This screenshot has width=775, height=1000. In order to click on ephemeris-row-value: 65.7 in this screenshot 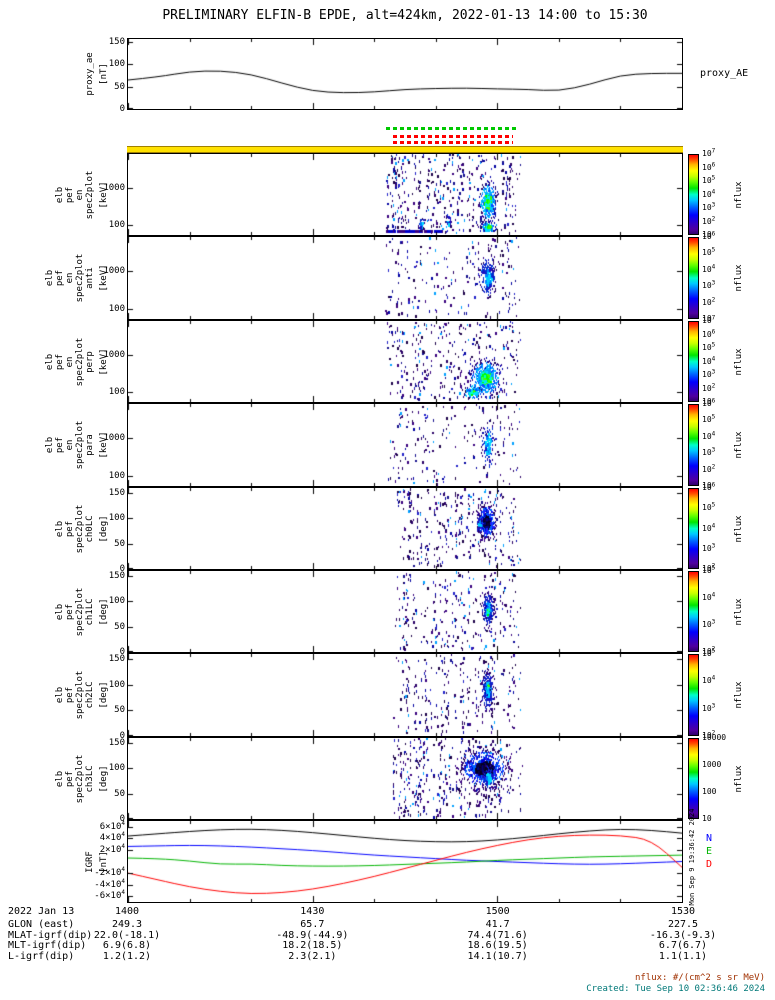, I will do `click(312, 924)`.